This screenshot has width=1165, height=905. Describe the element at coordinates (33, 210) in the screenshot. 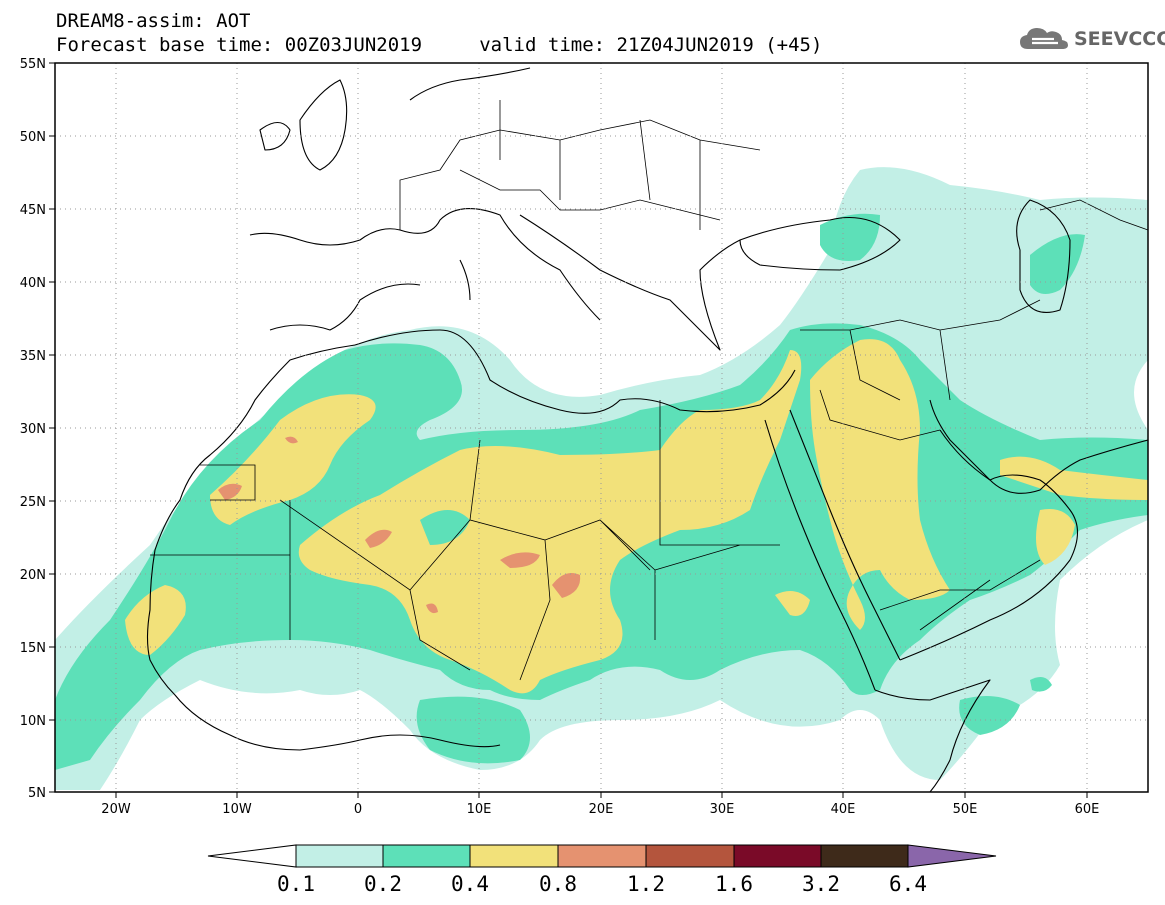

I see `lat-tick-label: 45N` at that location.